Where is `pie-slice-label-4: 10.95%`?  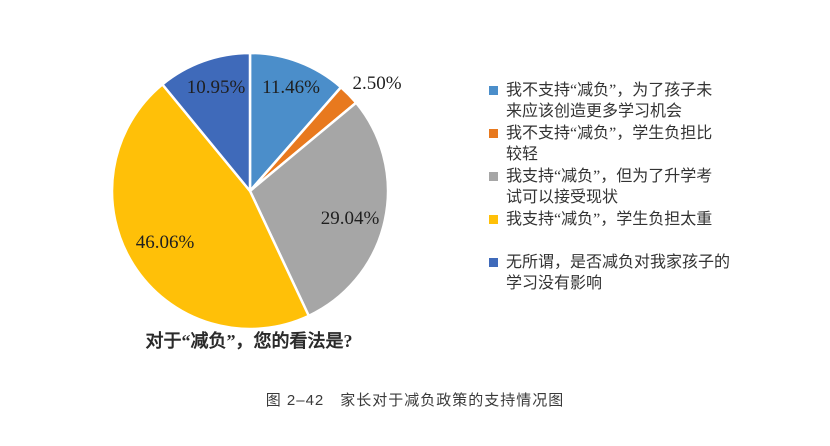 pie-slice-label-4: 10.95% is located at coordinates (216, 87).